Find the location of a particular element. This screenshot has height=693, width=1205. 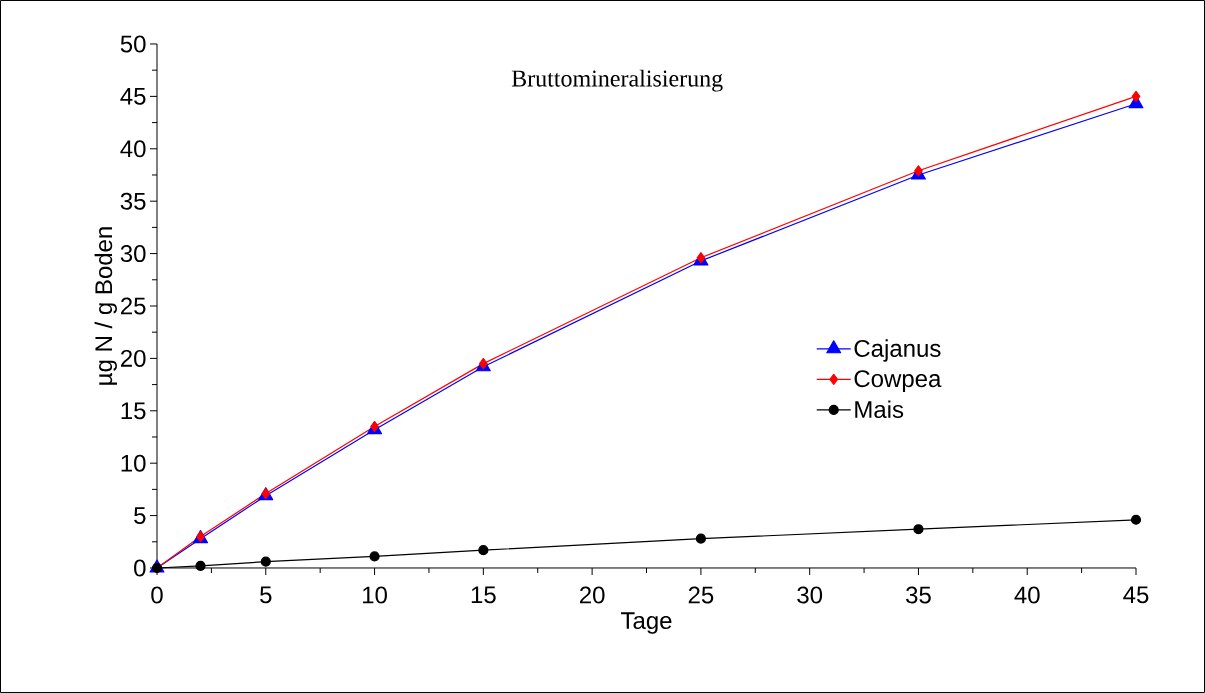

legend-label: Cajanus is located at coordinates (897, 350).